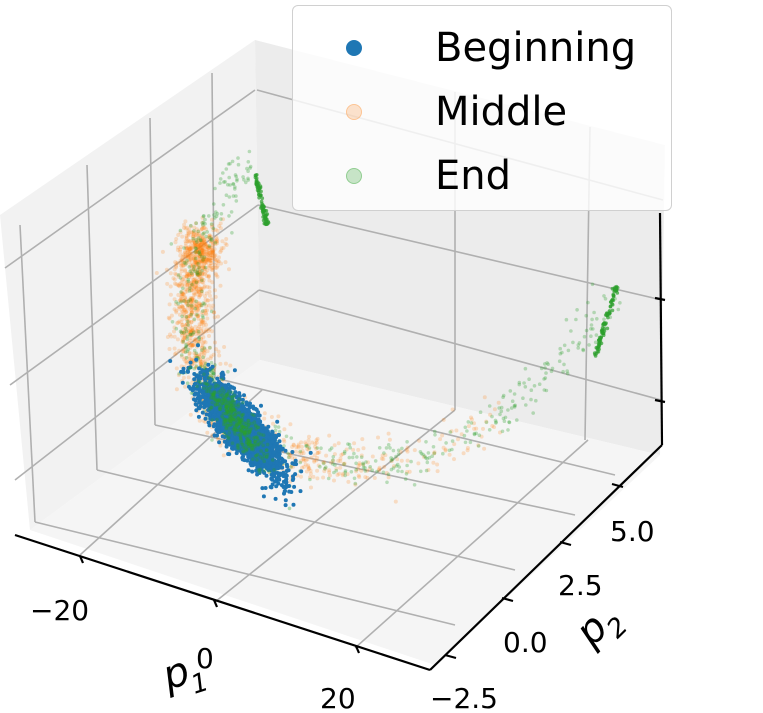  What do you see at coordinates (354, 176) in the screenshot?
I see `legend-marker-end-icon` at bounding box center [354, 176].